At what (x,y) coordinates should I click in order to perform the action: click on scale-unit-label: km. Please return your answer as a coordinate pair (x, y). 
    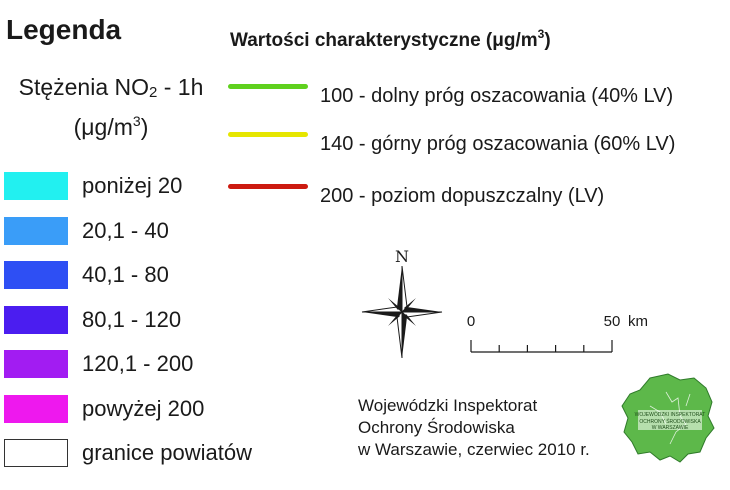
    Looking at the image, I should click on (638, 321).